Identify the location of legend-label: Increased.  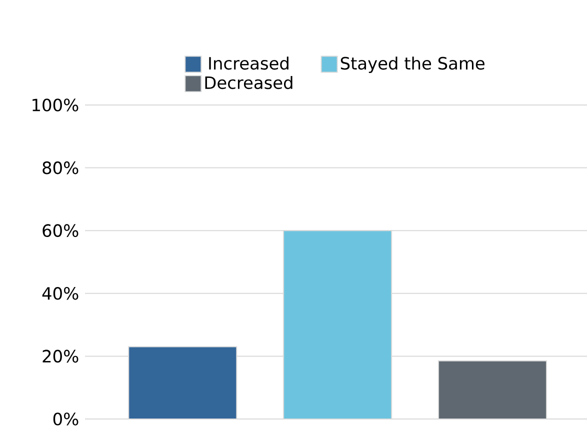
(248, 63).